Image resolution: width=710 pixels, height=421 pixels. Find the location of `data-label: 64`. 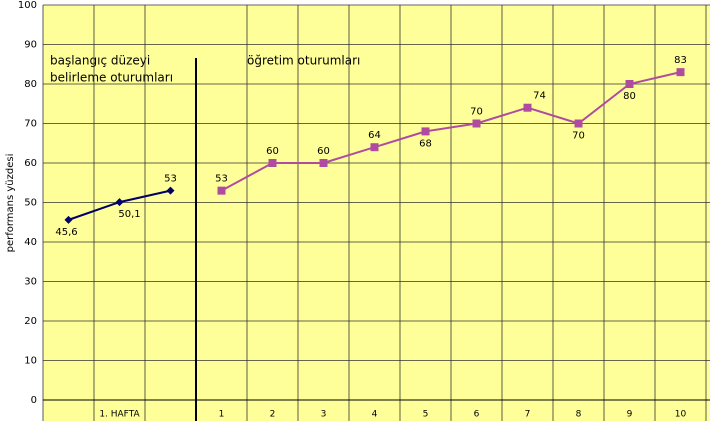

data-label: 64 is located at coordinates (374, 135).